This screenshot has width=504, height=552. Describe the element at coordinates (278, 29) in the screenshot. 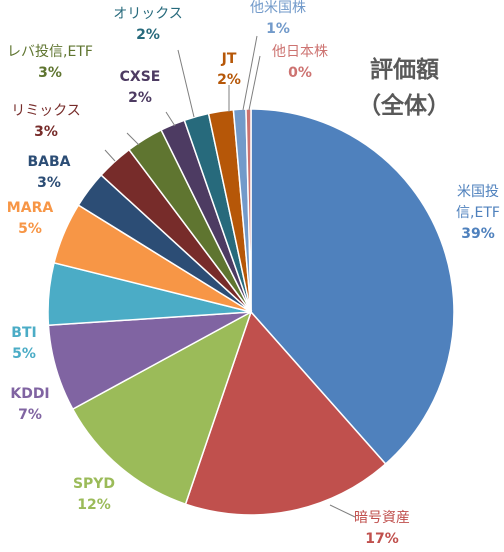

I see `data-label-percent-13: 1%` at that location.